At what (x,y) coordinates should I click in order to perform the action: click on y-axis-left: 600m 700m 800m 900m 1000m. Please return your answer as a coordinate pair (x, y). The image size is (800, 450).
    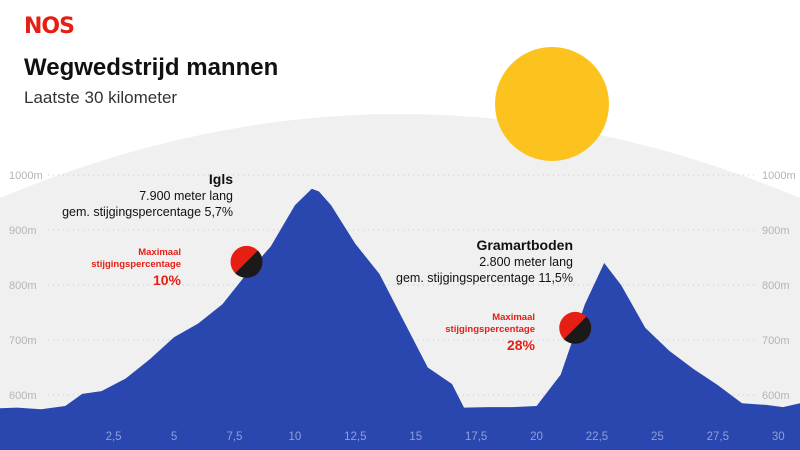
    Looking at the image, I should click on (26, 286).